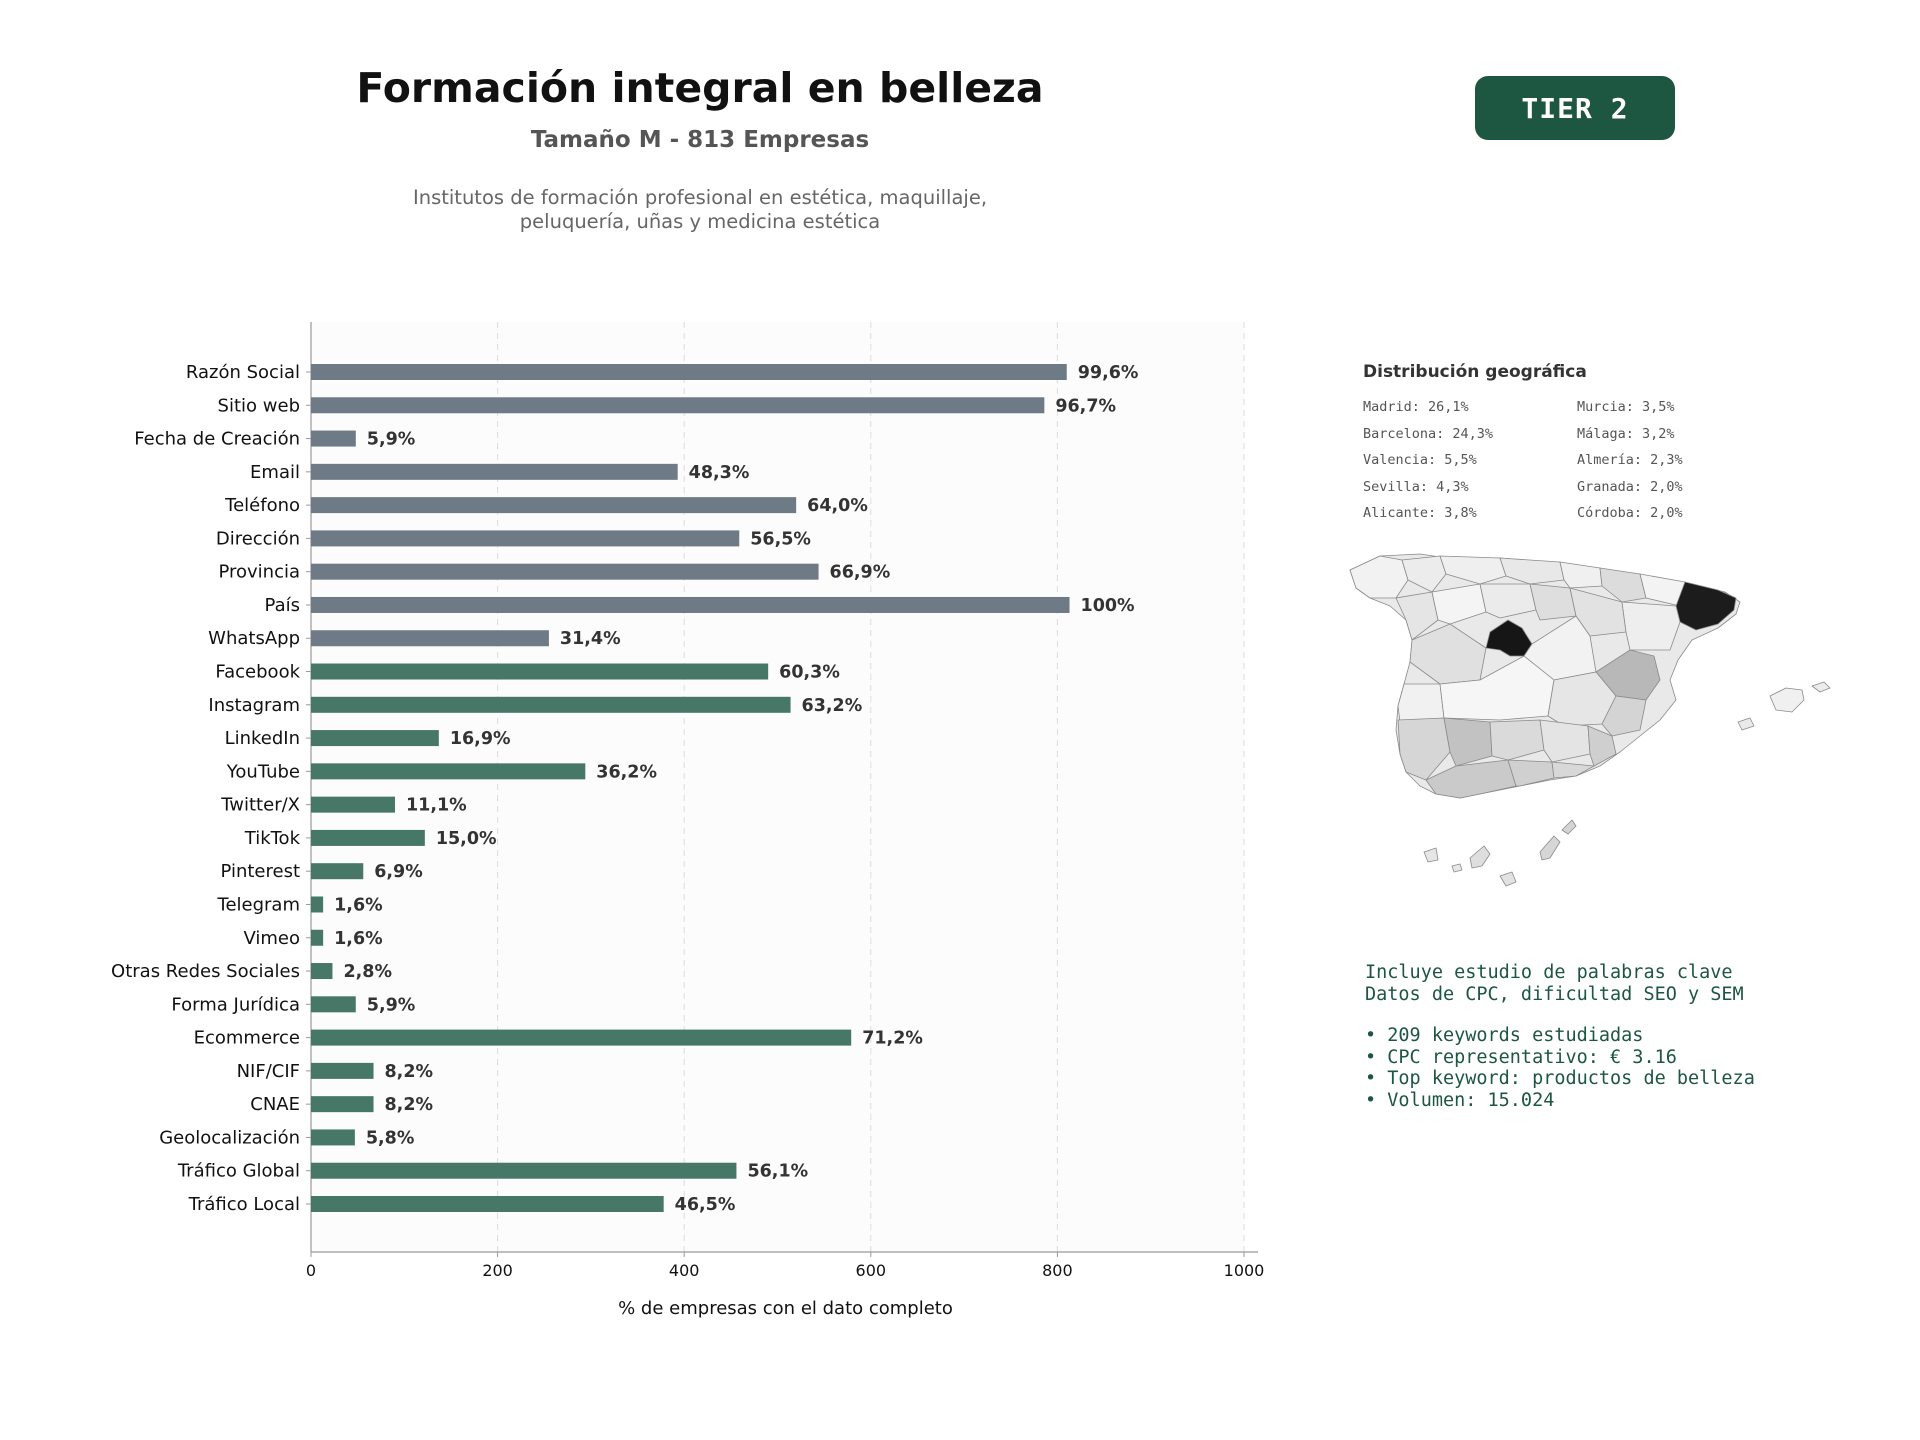  Describe the element at coordinates (1475, 372) in the screenshot. I see `geo-distribution-title: Distribución geográfica` at that location.